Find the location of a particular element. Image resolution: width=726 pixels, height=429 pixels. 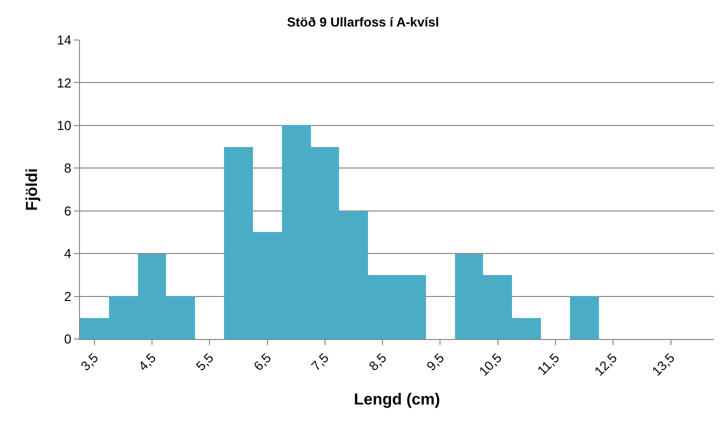

y-tick-label: 10 is located at coordinates (64, 125).